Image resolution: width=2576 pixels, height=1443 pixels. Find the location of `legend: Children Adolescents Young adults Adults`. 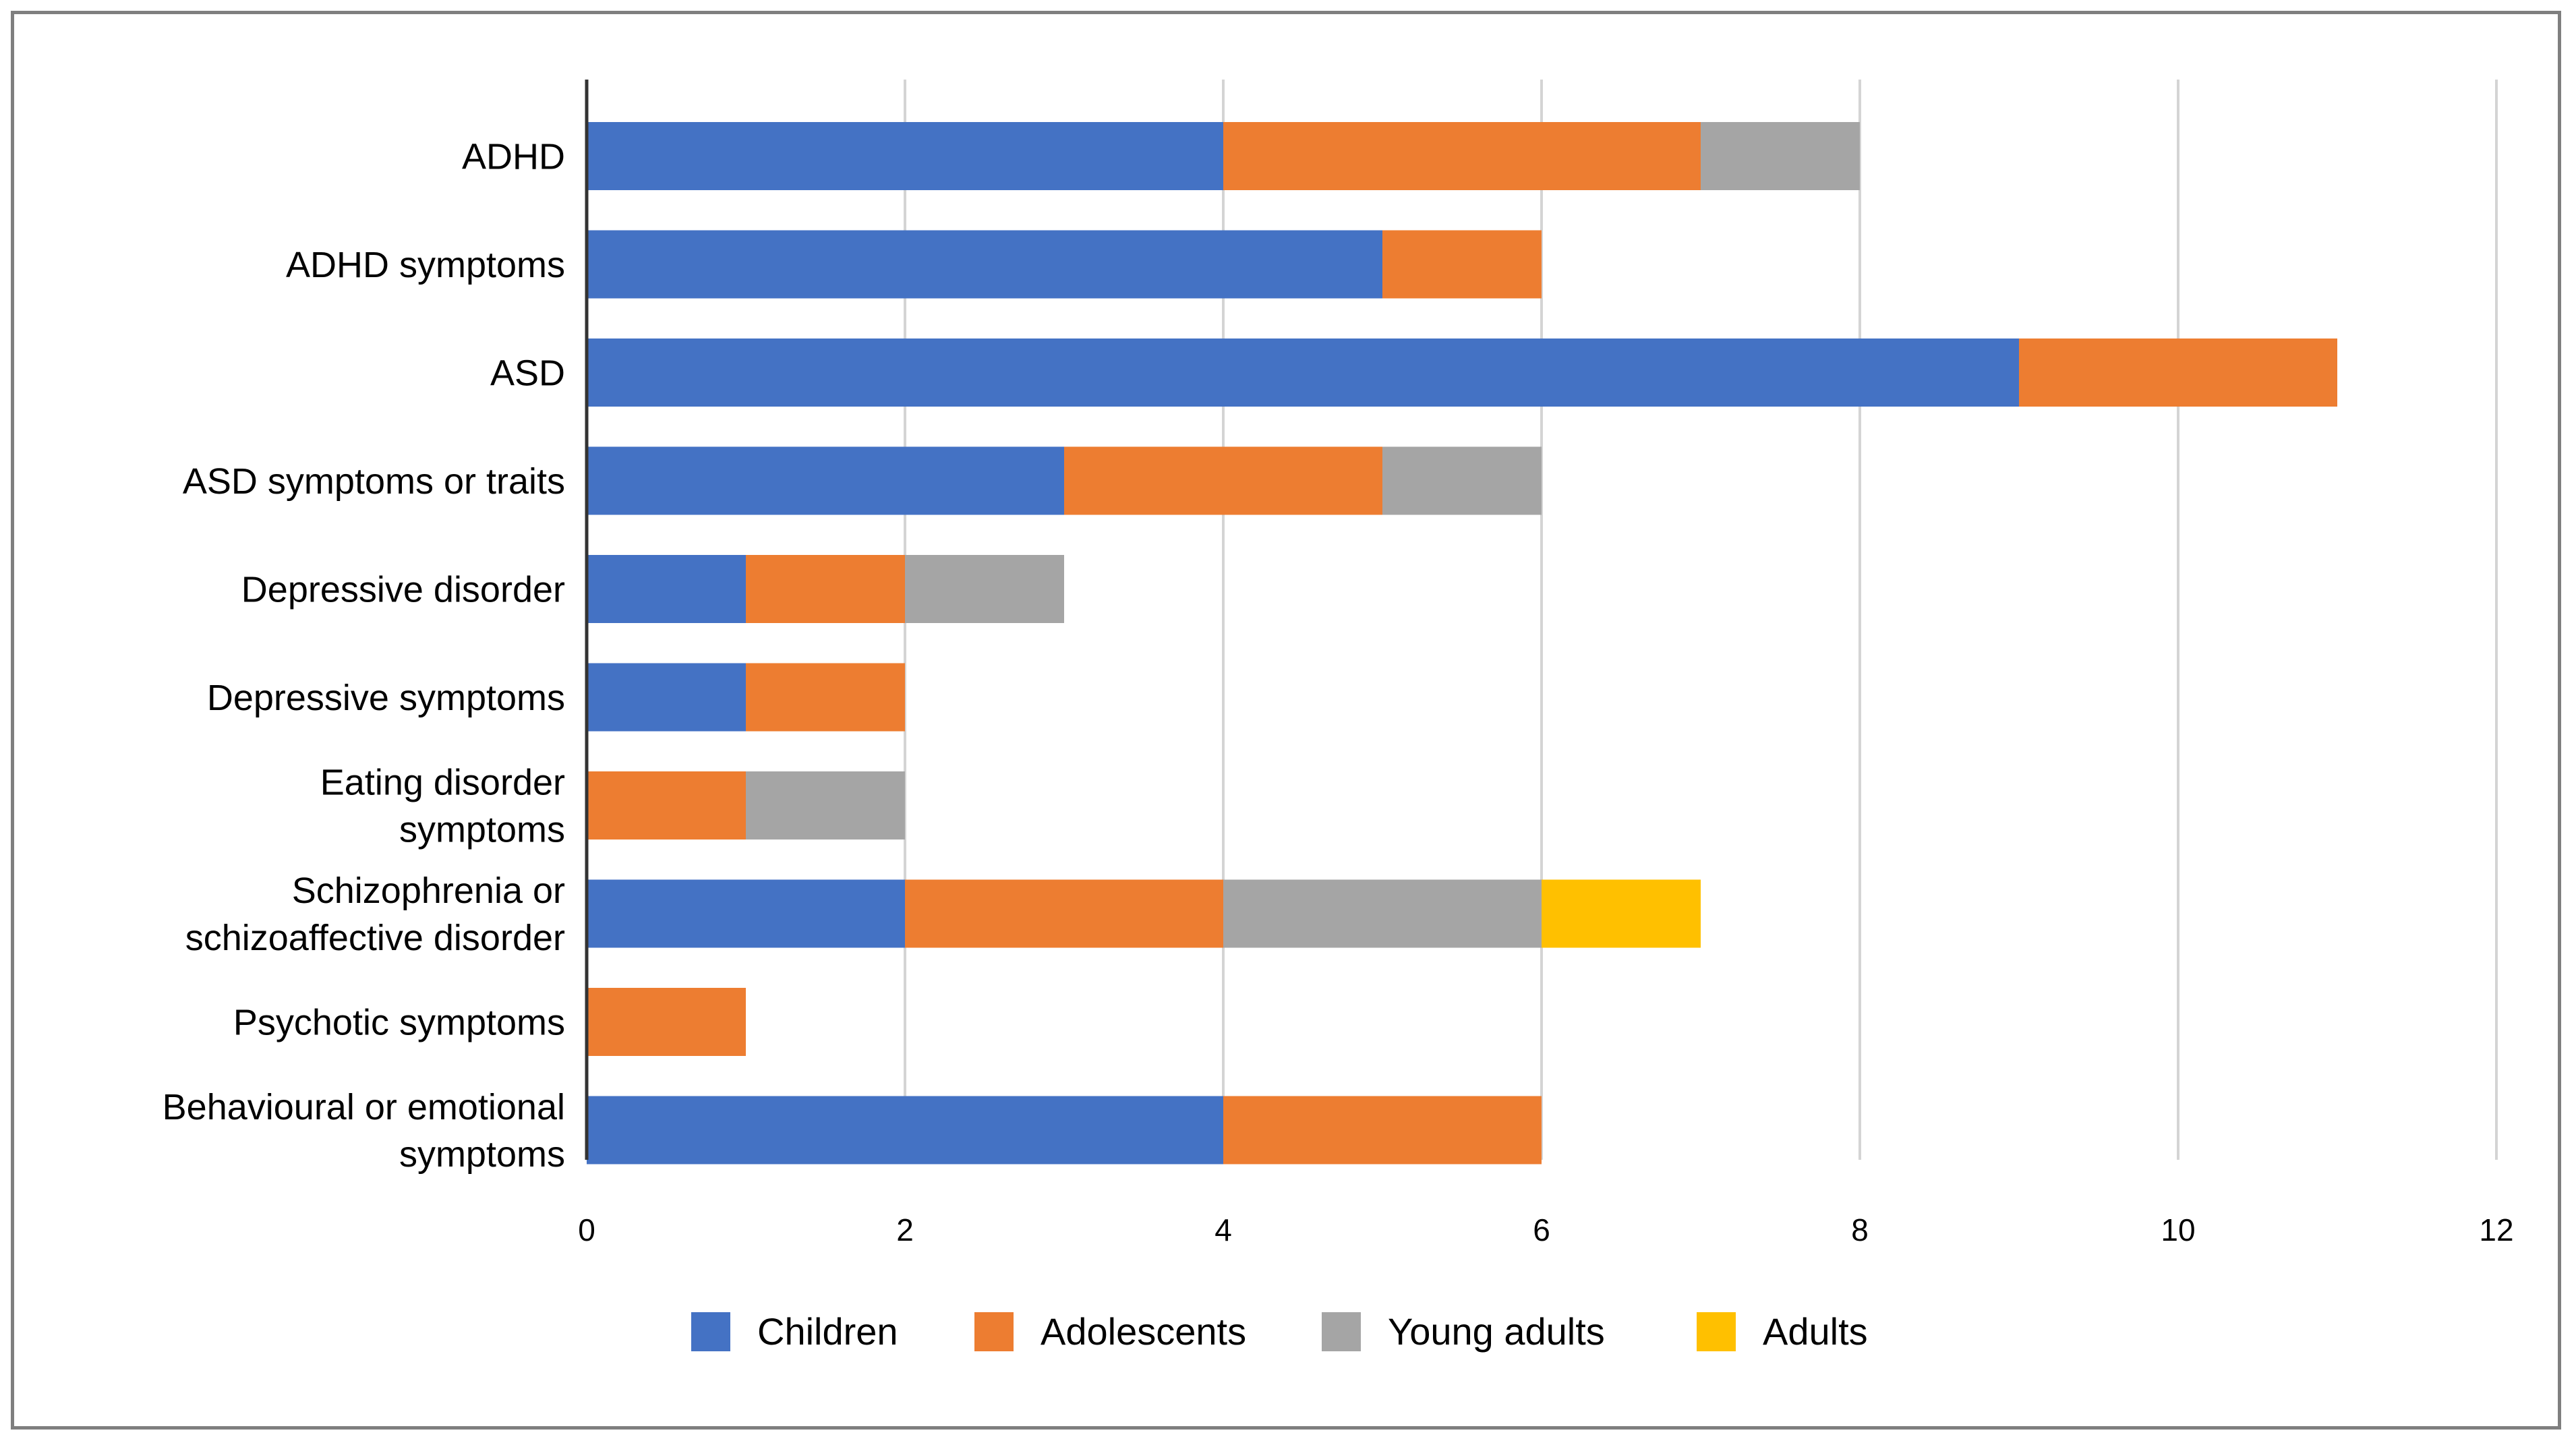

legend: Children Adolescents Young adults Adults is located at coordinates (1280, 1331).